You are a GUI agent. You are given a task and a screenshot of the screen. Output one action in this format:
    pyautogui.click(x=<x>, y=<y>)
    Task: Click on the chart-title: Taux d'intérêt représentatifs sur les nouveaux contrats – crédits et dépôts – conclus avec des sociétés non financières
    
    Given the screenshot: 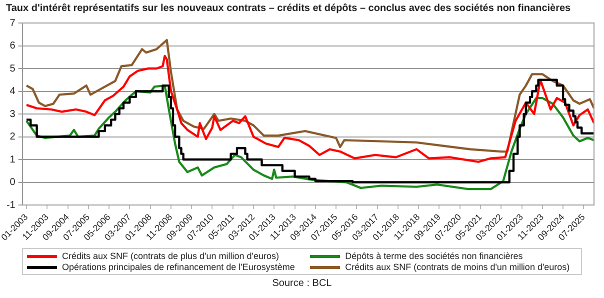 What is the action you would take?
    pyautogui.click(x=288, y=8)
    